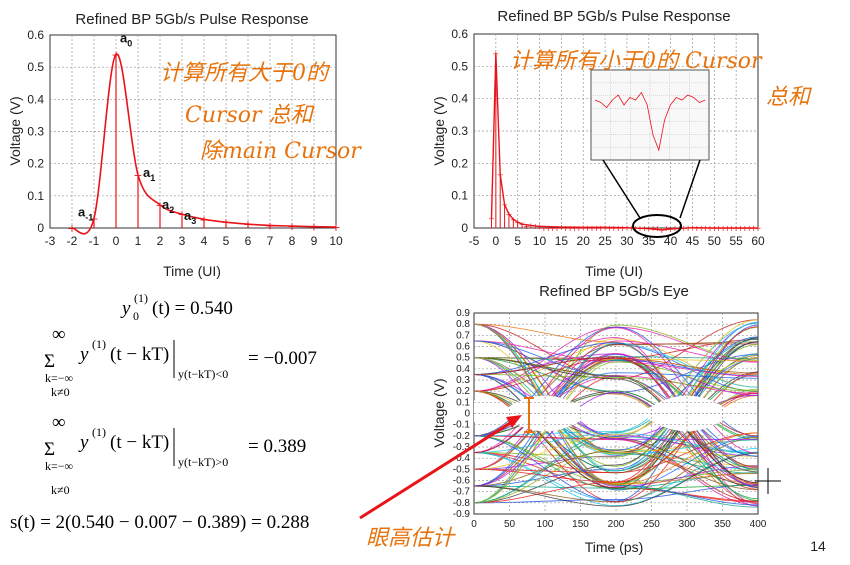 The image size is (850, 565). I want to click on eq3-rhs: = 0.389, so click(277, 446).